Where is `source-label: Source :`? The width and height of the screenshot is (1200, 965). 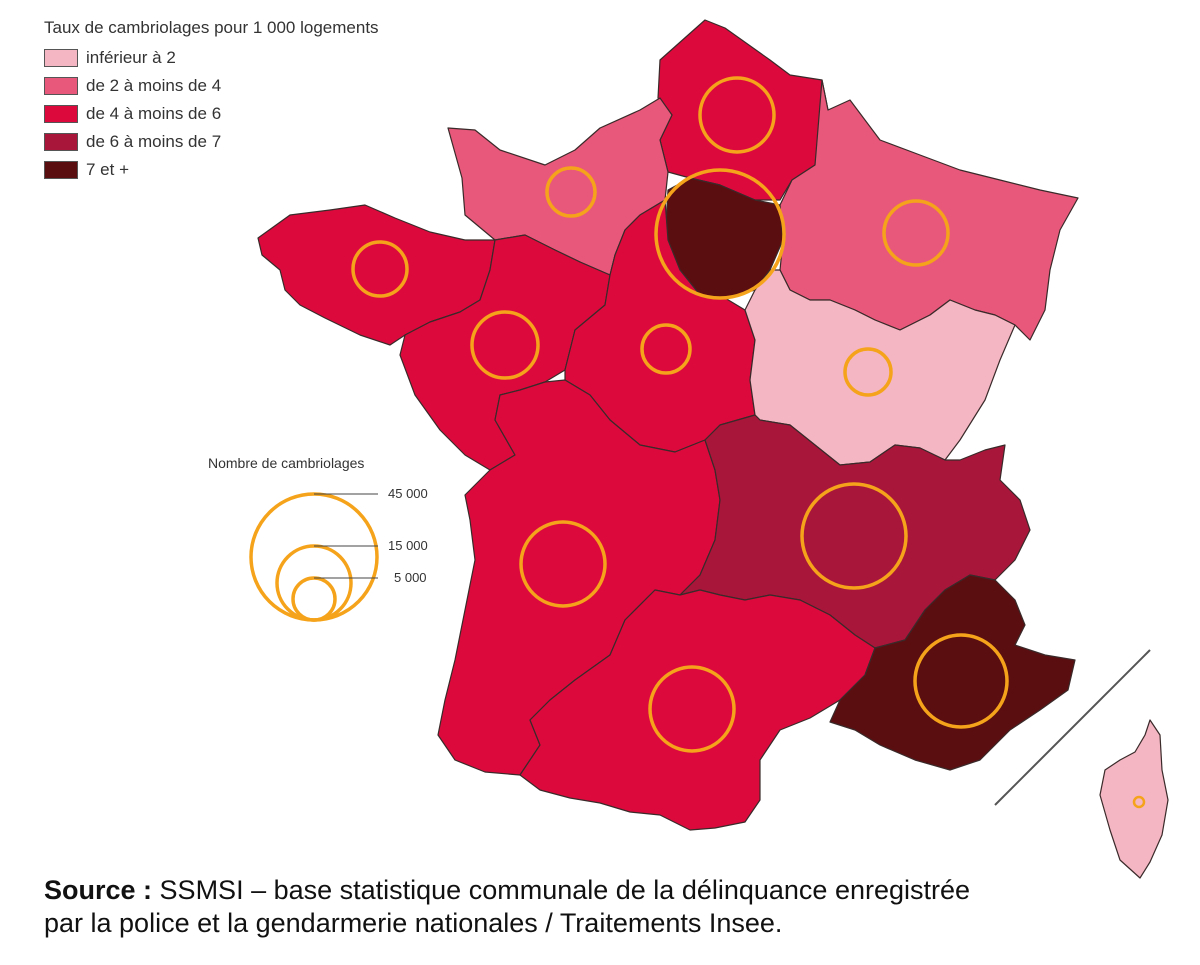
source-label: Source : is located at coordinates (98, 890).